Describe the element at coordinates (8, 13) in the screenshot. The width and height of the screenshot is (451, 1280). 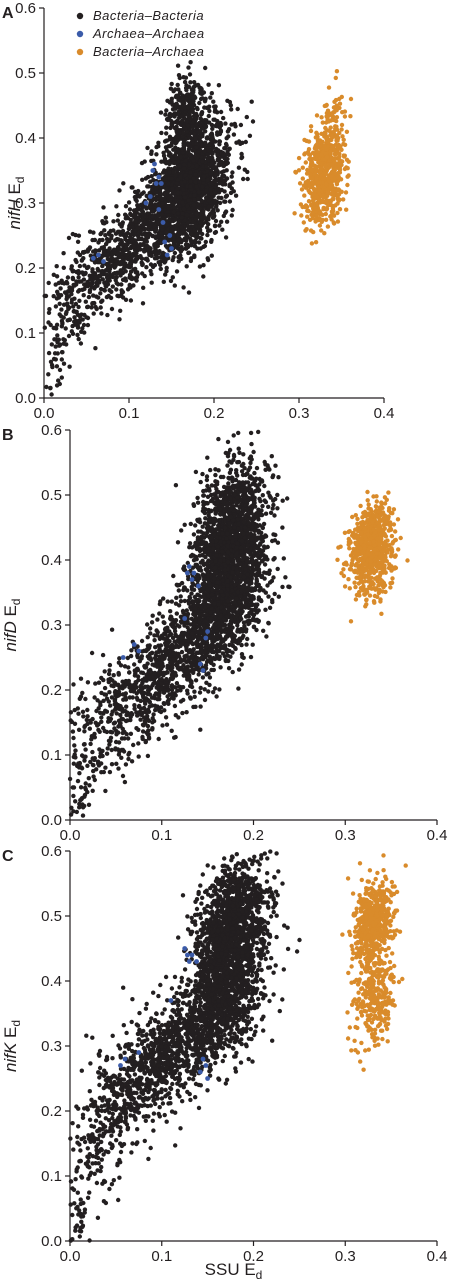
I see `panel-letter: A` at that location.